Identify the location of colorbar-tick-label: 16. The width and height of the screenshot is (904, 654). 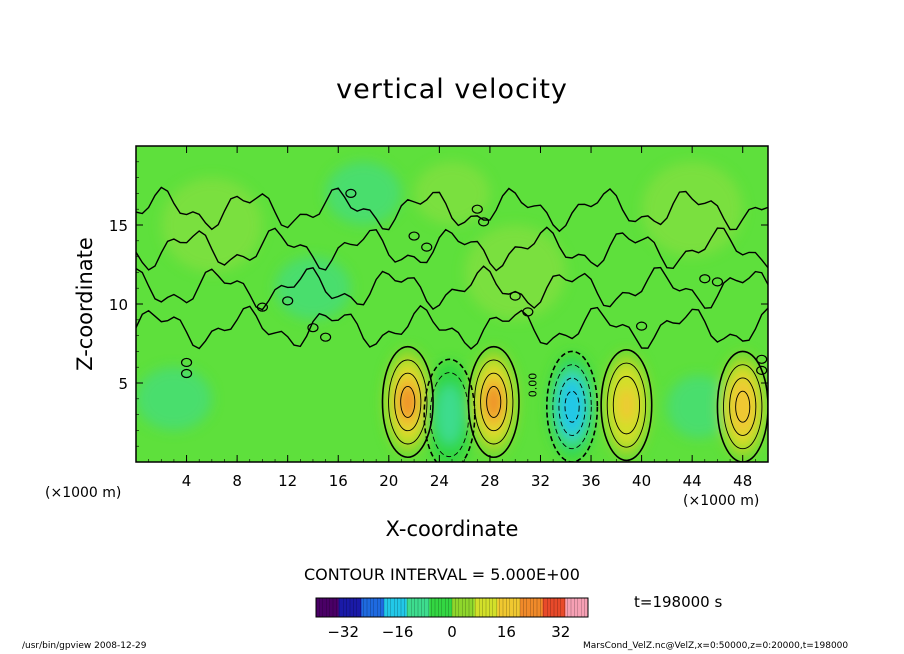
(506, 632).